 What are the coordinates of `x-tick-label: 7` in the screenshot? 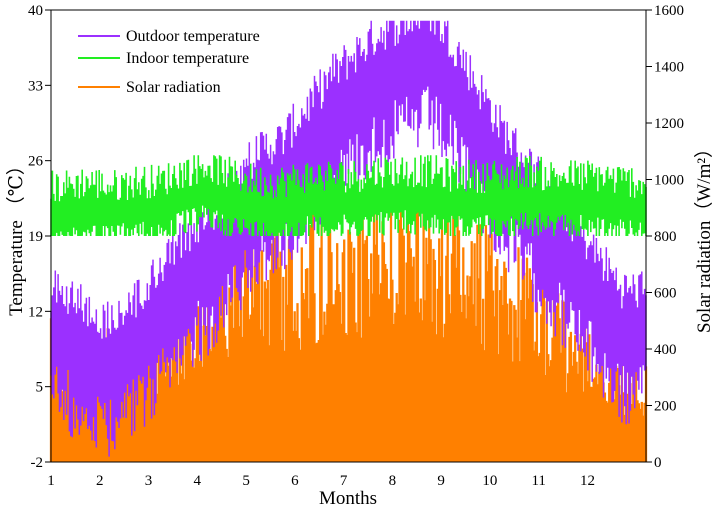 It's located at (344, 481).